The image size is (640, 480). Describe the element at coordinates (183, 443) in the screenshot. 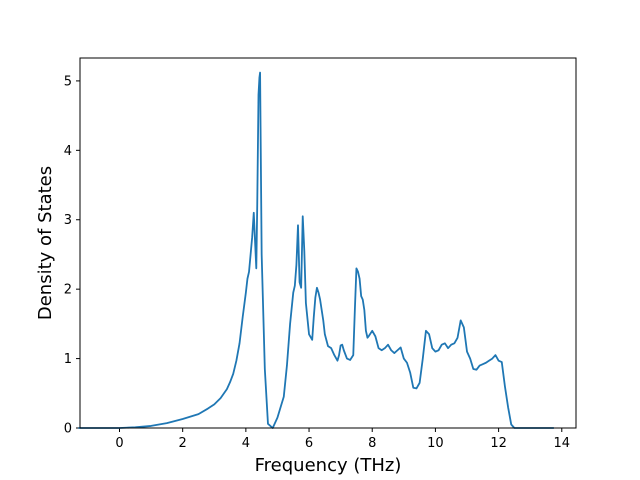

I see `x-tick-label: 2` at that location.